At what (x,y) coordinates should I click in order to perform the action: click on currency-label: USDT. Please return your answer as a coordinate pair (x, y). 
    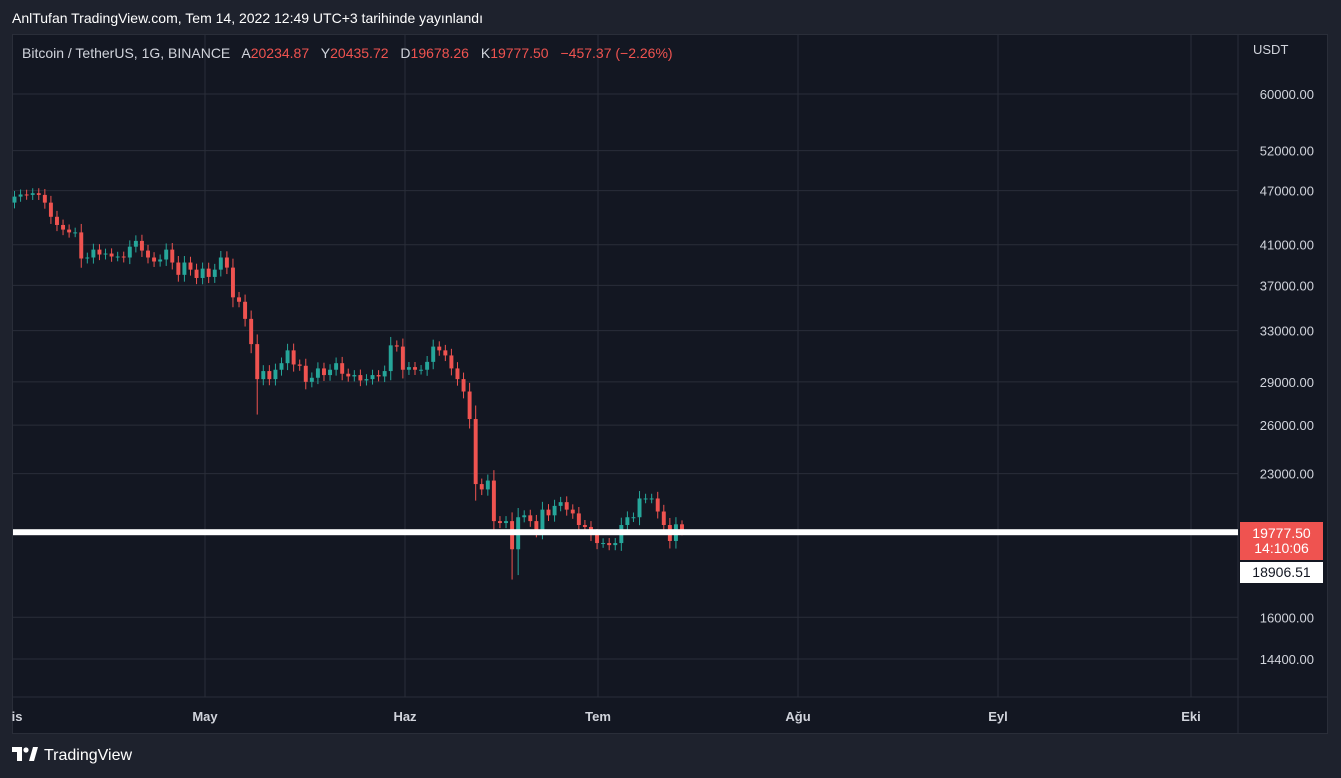
    Looking at the image, I should click on (1271, 49).